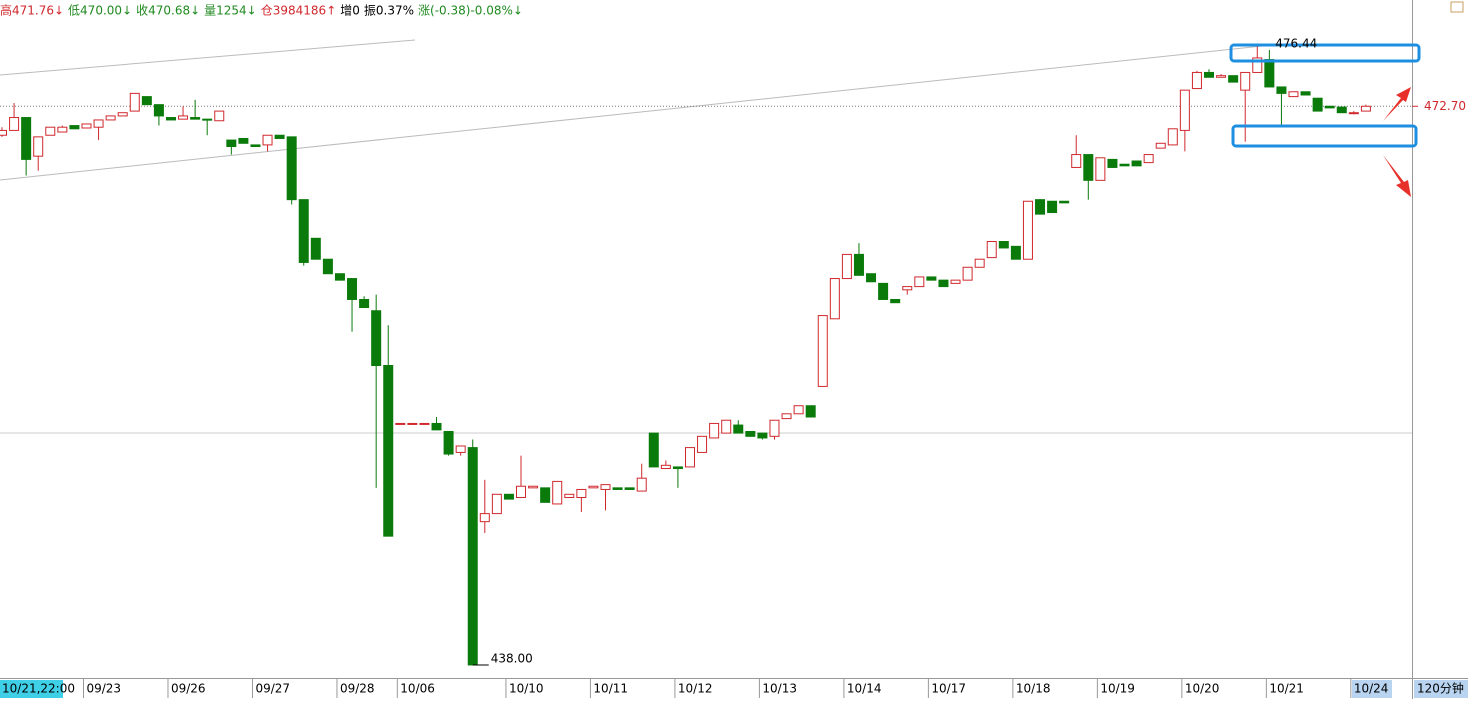  Describe the element at coordinates (1033, 689) in the screenshot. I see `x-tick-label: 10/18` at that location.